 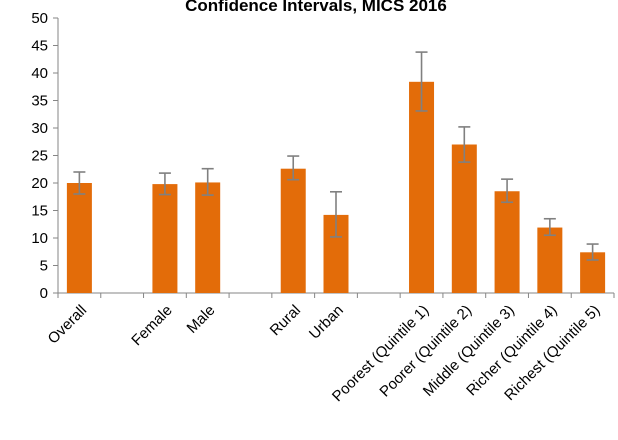 I want to click on y-axis: 0 5 10 15 20 25 30 35 40 45 50, so click(x=45, y=156).